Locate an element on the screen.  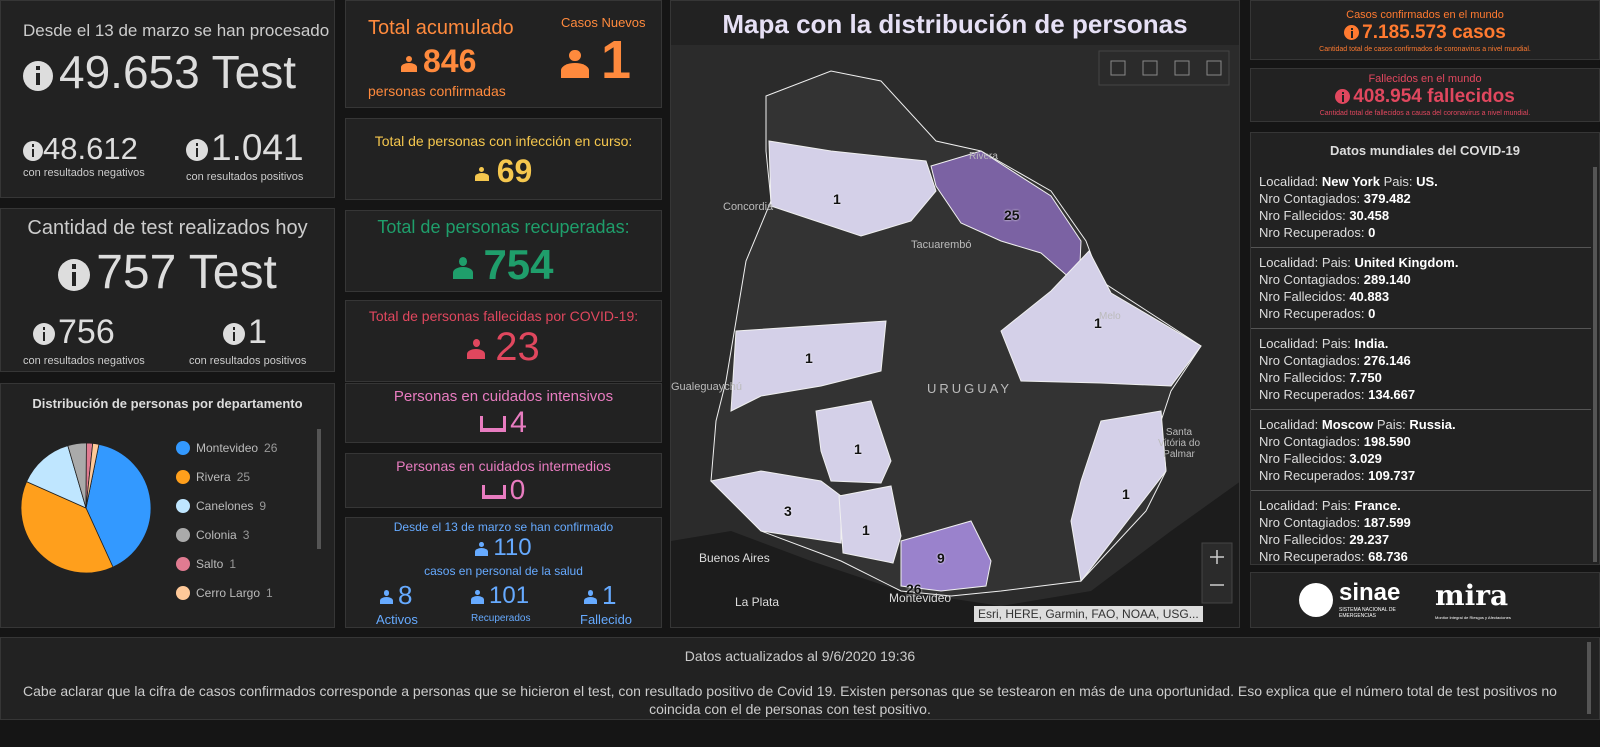
place-label: Buenos Aires is located at coordinates (734, 558).